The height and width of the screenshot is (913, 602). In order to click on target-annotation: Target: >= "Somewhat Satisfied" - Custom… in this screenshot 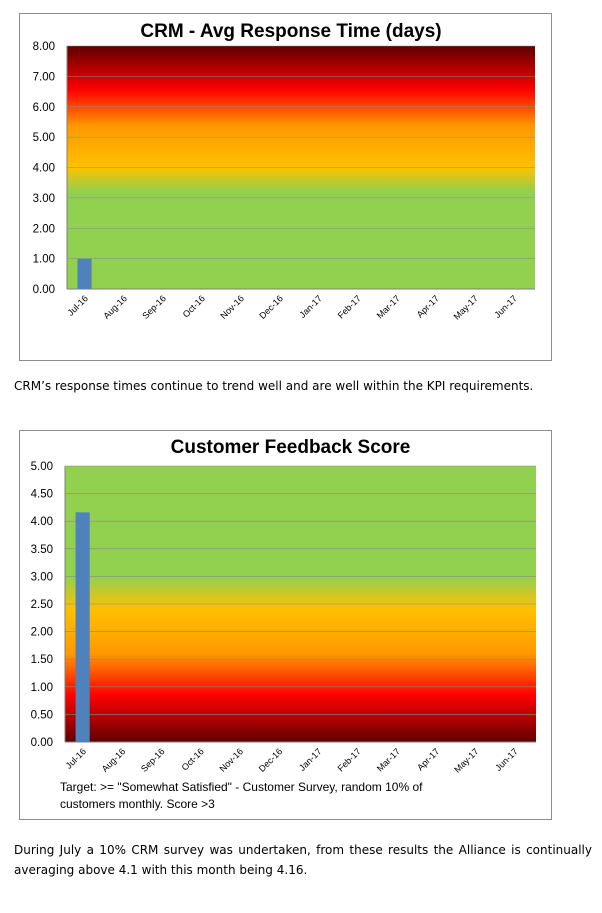, I will do `click(241, 787)`.